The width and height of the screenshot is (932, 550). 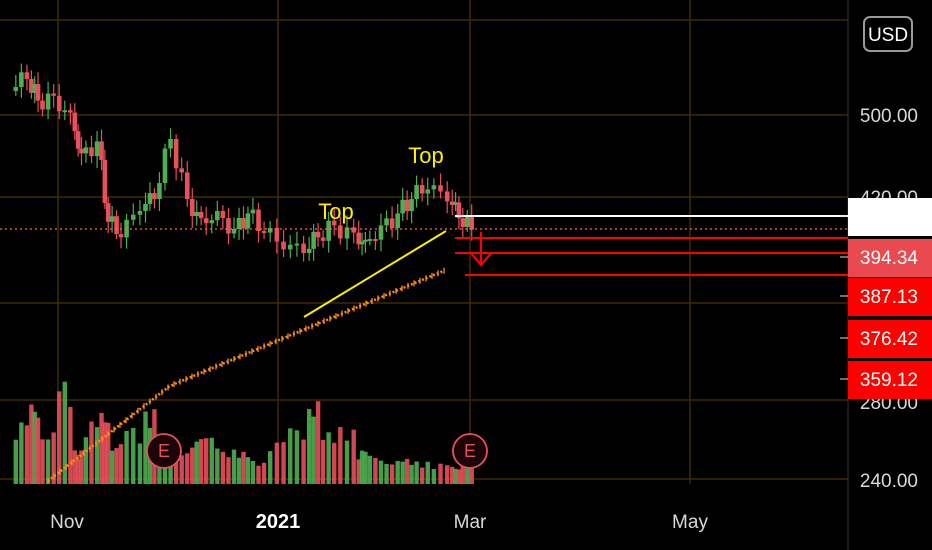 I want to click on support-trendline, so click(x=375, y=274).